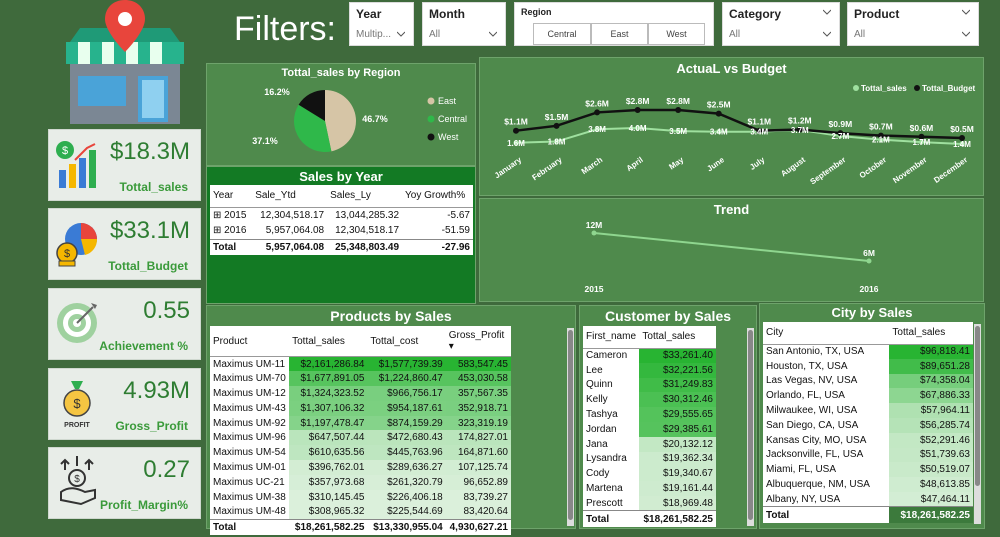 Image resolution: width=1000 pixels, height=537 pixels. What do you see at coordinates (478, 341) in the screenshot?
I see `column-header: Gross_Profit ▾` at bounding box center [478, 341].